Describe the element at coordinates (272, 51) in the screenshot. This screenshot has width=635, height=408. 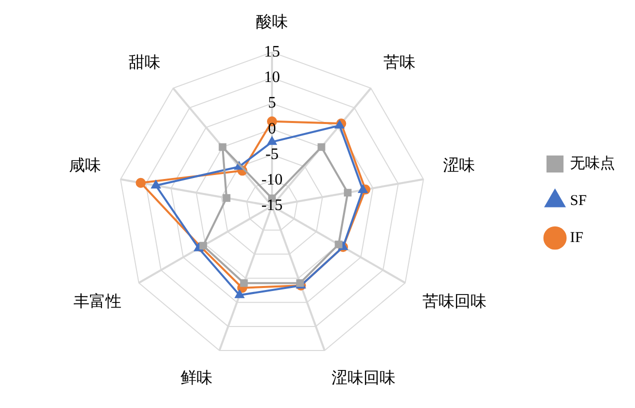
I see `y-tick-label: 15` at that location.